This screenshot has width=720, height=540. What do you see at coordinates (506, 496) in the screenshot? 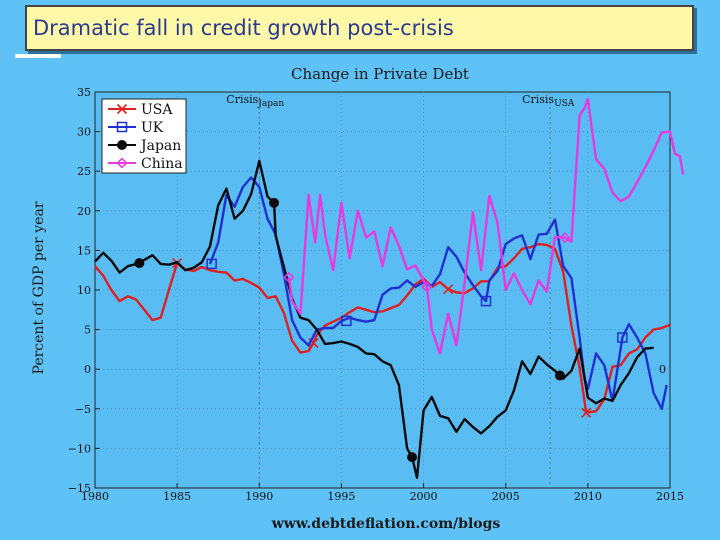
I see `x-tick-label: 2005` at bounding box center [506, 496].